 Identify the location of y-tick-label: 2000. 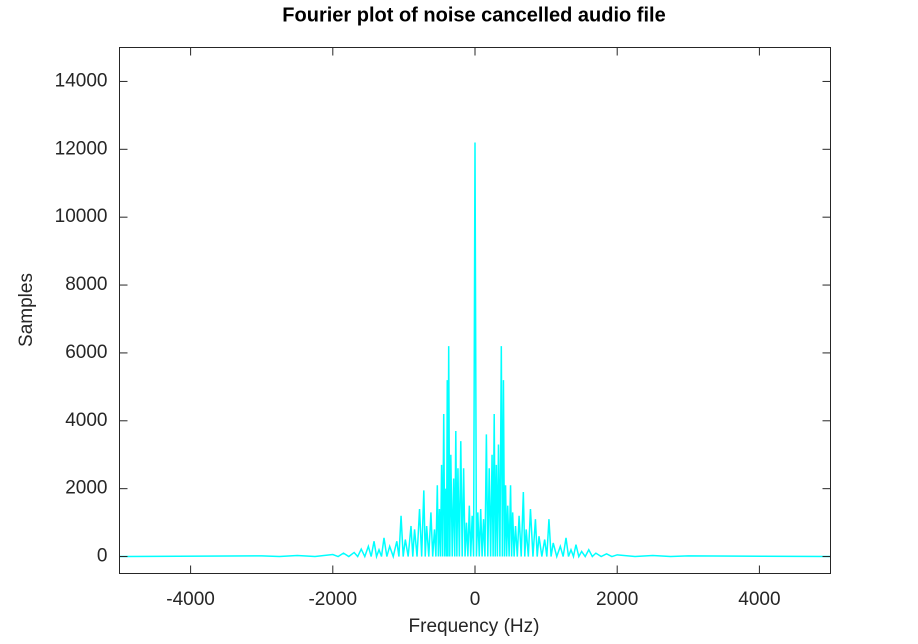
(86, 488).